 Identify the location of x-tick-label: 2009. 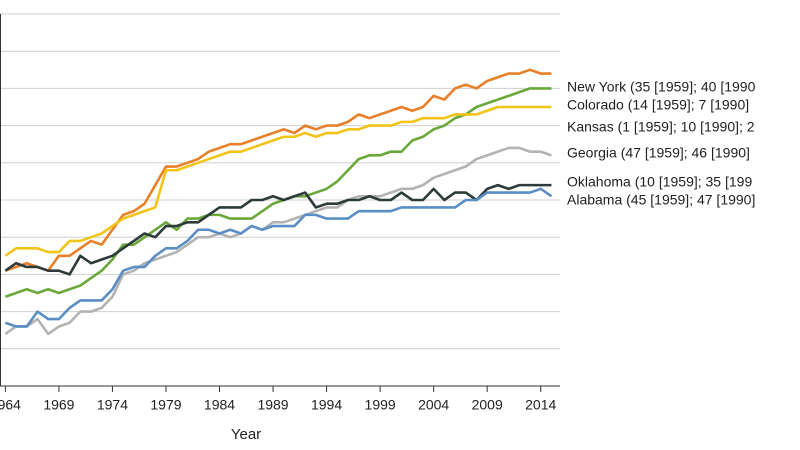
(487, 405).